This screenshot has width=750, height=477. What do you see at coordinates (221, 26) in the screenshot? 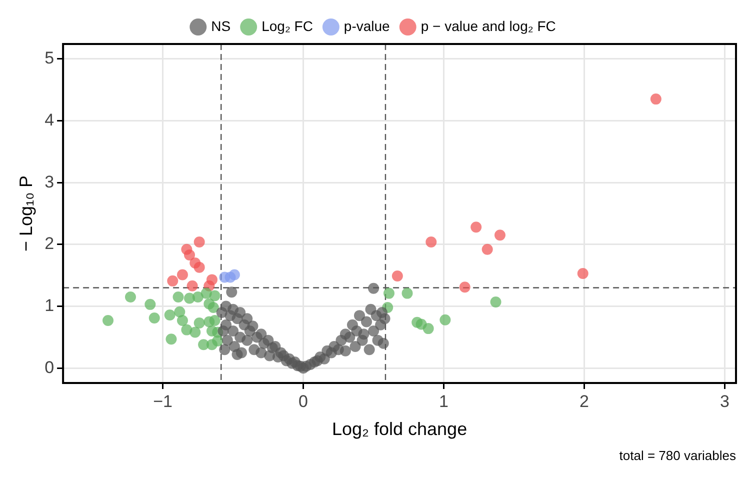
I see `legend-label: NS` at bounding box center [221, 26].